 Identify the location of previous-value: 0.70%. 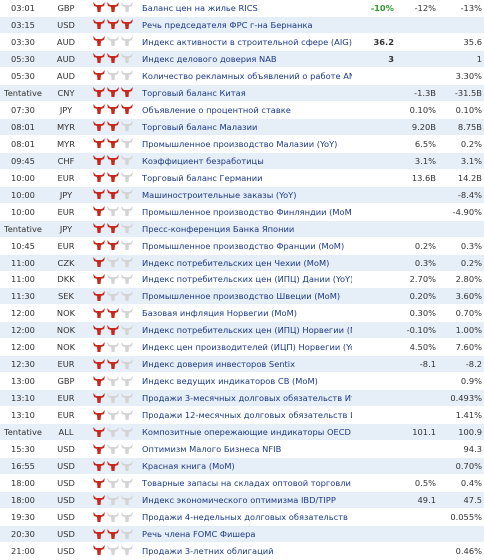
(468, 313).